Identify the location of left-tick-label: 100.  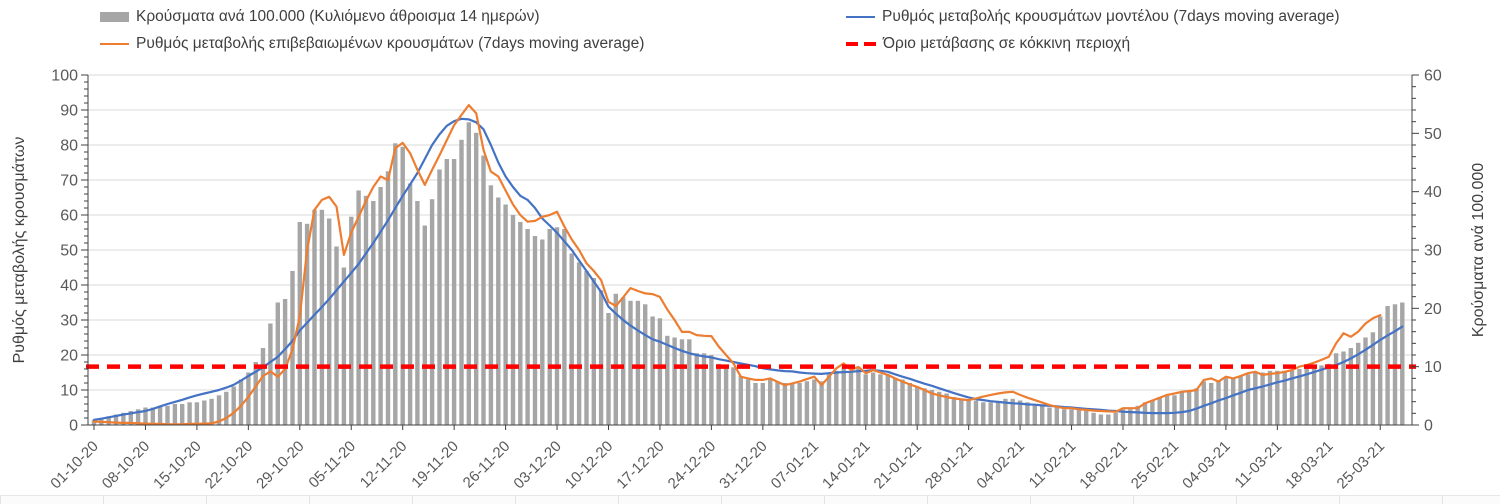
(64, 76).